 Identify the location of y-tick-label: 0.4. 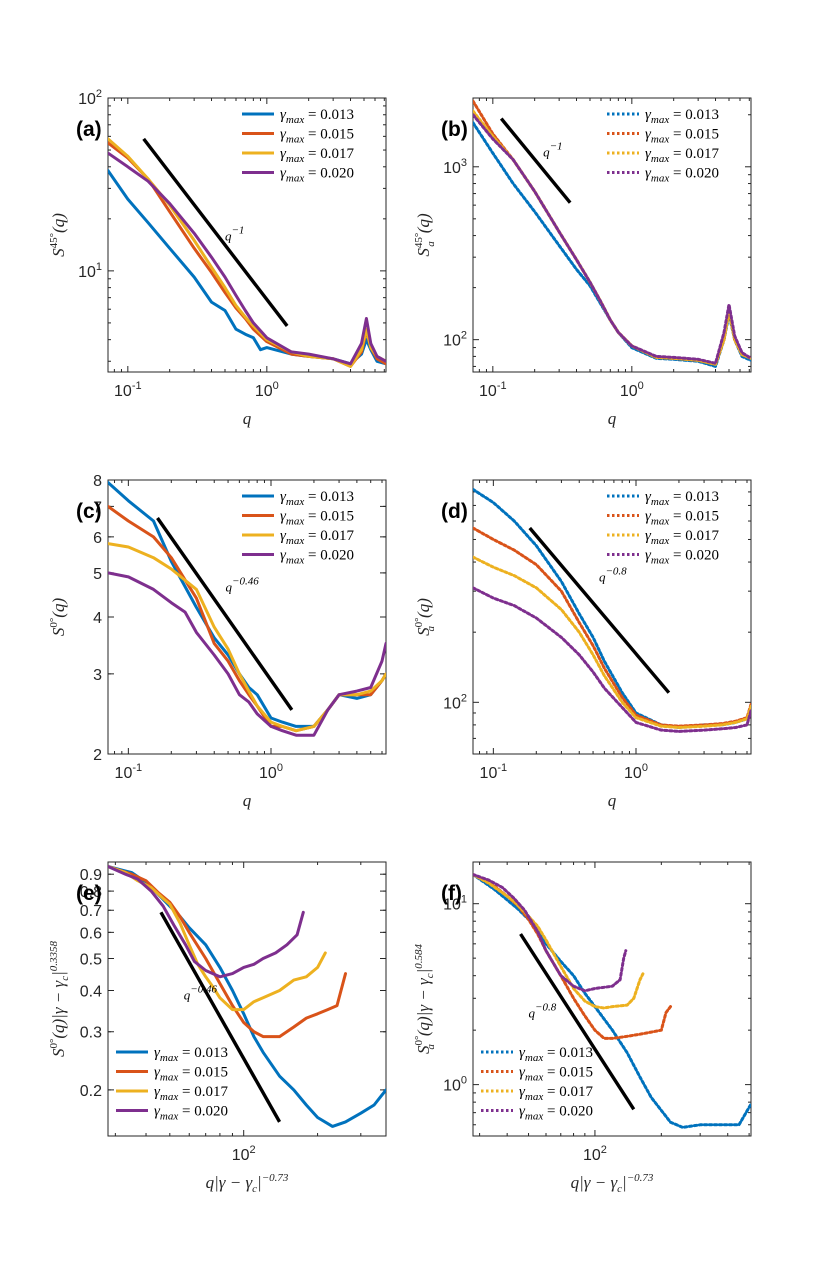
(91, 991).